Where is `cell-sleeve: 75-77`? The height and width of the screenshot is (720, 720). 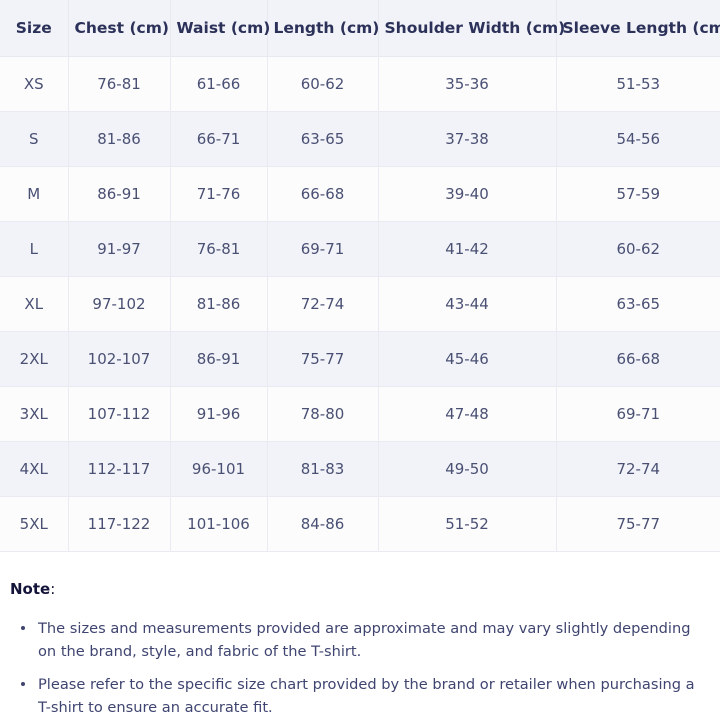
cell-sleeve: 75-77 is located at coordinates (638, 524).